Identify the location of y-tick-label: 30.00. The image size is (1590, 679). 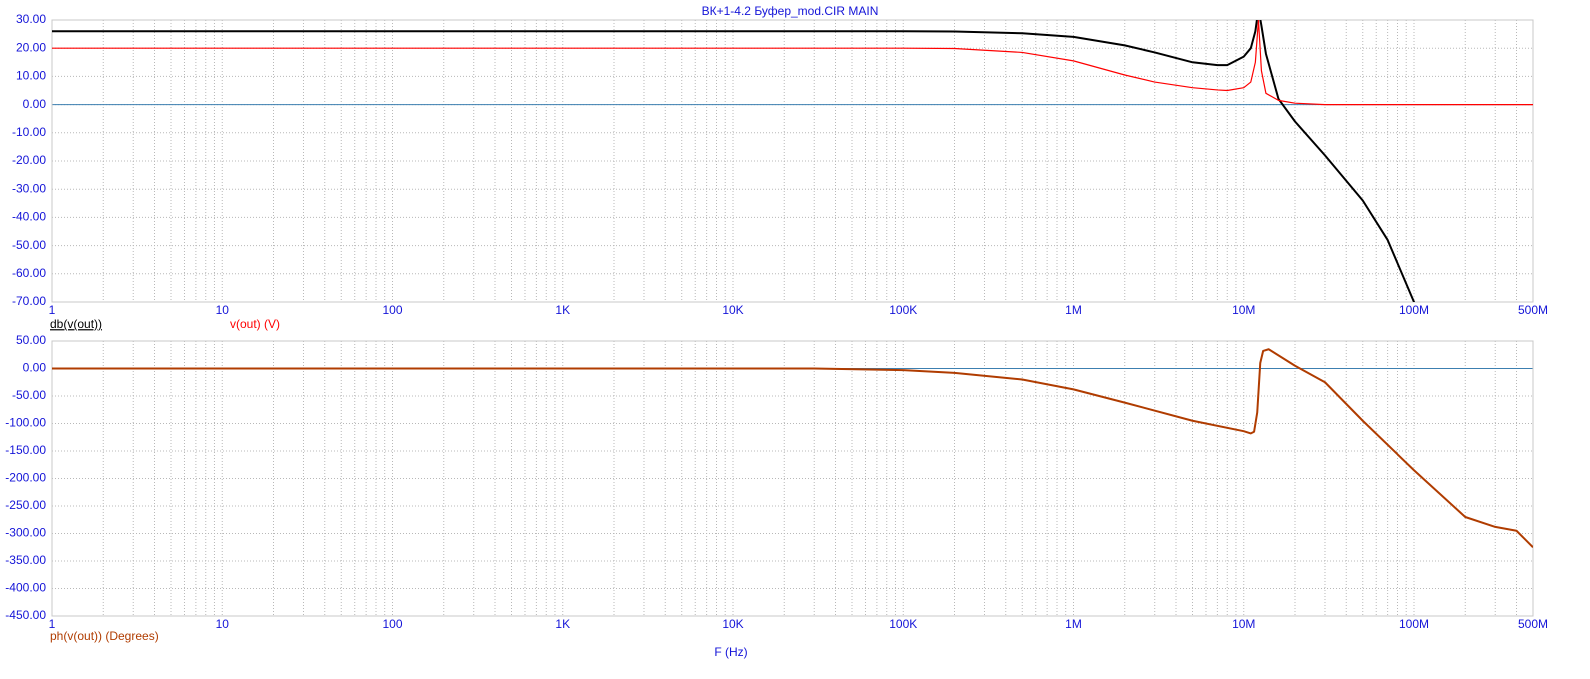
(31, 19).